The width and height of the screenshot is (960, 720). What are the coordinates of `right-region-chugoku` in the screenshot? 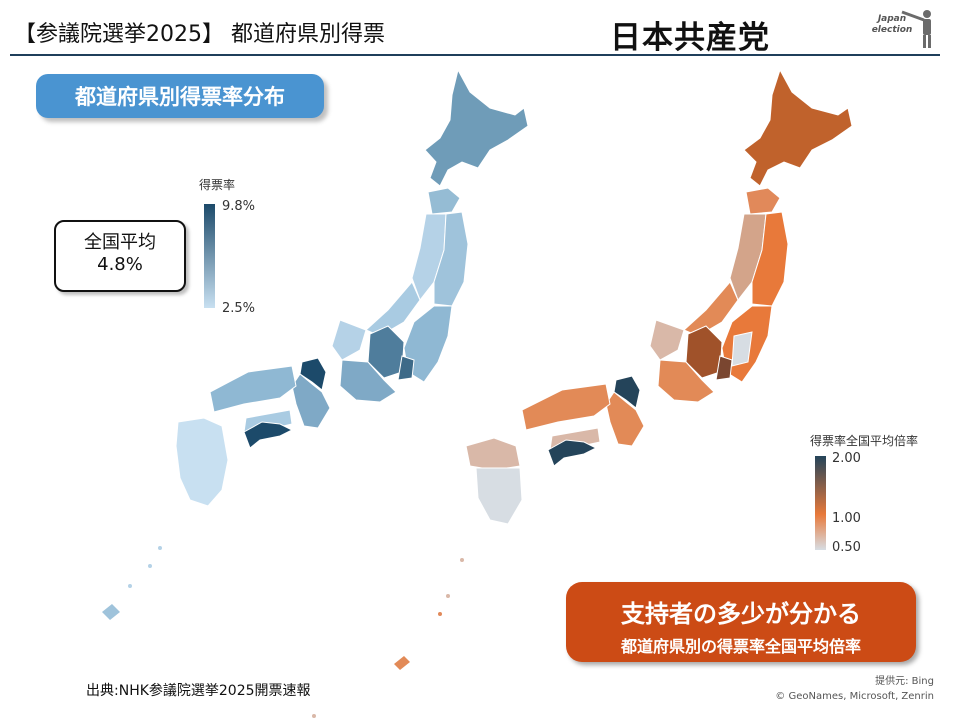 It's located at (566, 407).